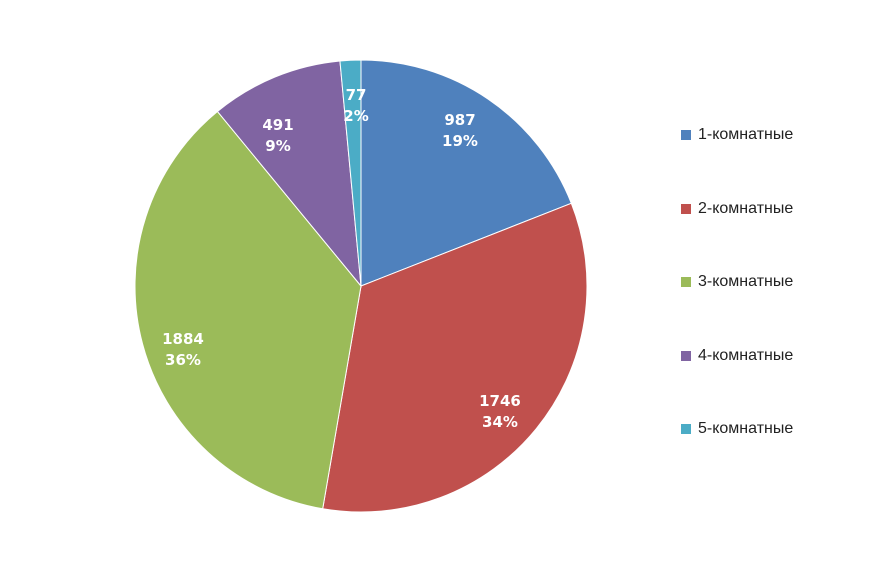  What do you see at coordinates (277, 146) in the screenshot?
I see `data-label-percent-4: 9%` at bounding box center [277, 146].